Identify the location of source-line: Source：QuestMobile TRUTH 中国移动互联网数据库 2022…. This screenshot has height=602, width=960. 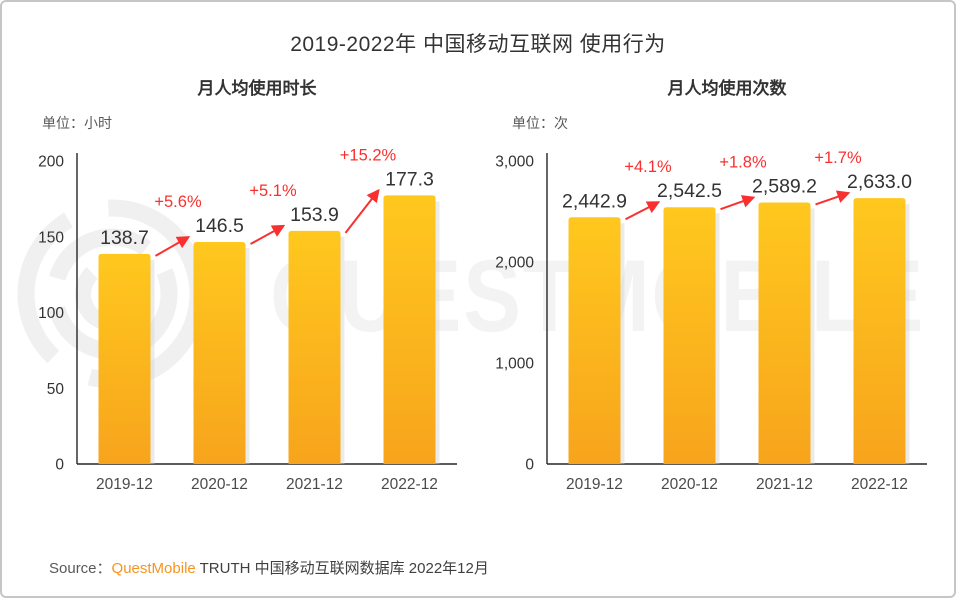
(269, 567).